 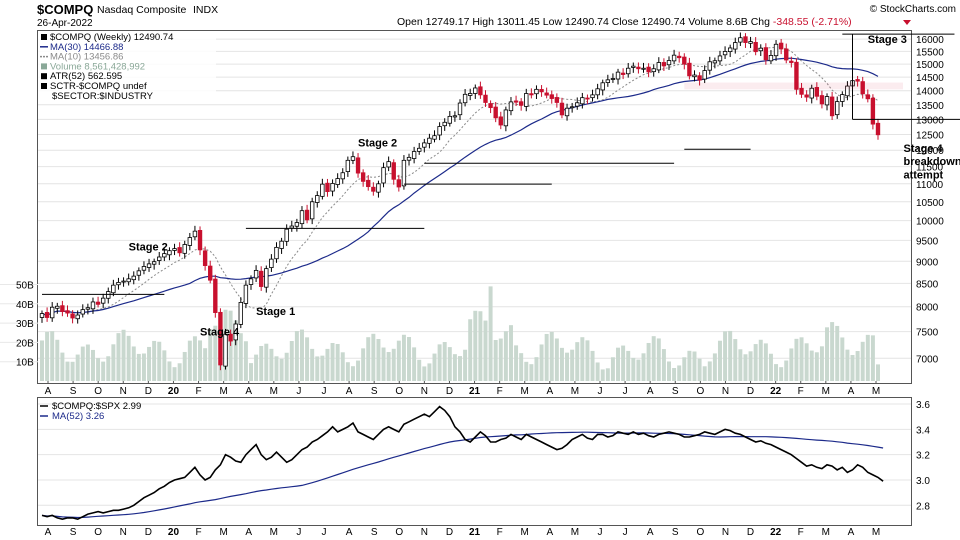 What do you see at coordinates (448, 22) in the screenshot?
I see `open-value: 12749.17` at bounding box center [448, 22].